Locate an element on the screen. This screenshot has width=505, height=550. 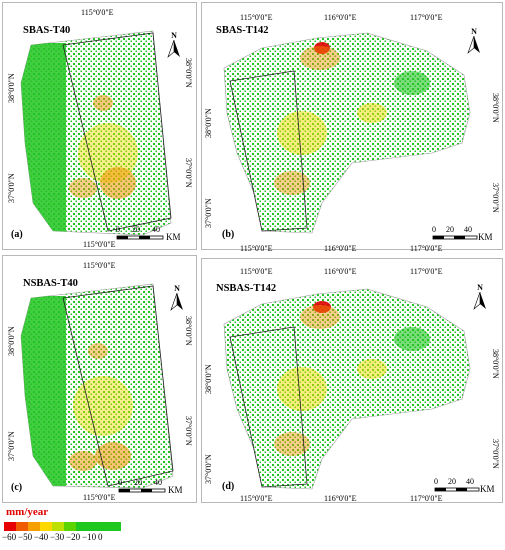
panel-title: SBAS-T40 is located at coordinates (47, 30).